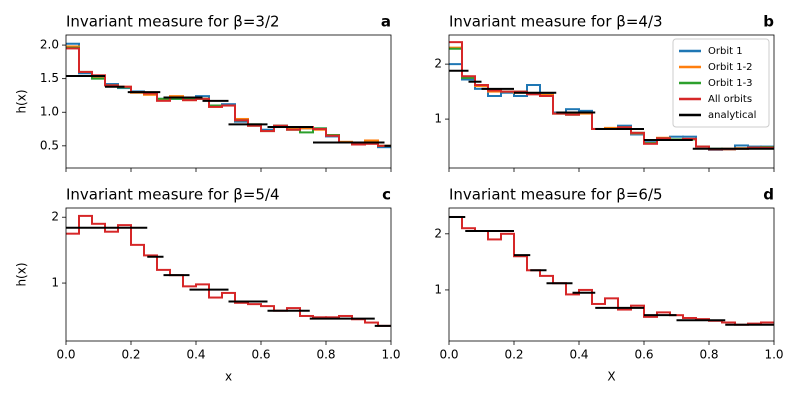 This screenshot has height=400, width=800. I want to click on y-tick-label: 1.0, so click(49, 112).